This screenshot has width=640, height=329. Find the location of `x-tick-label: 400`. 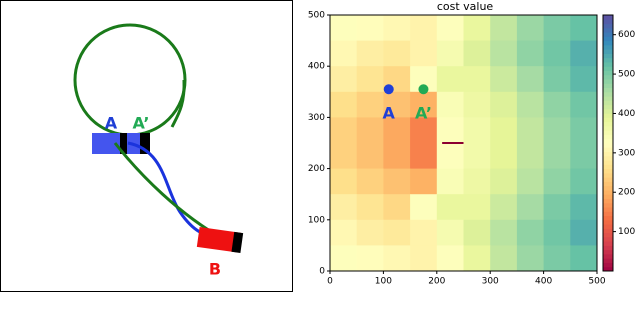

x-tick-label: 400 is located at coordinates (543, 282).